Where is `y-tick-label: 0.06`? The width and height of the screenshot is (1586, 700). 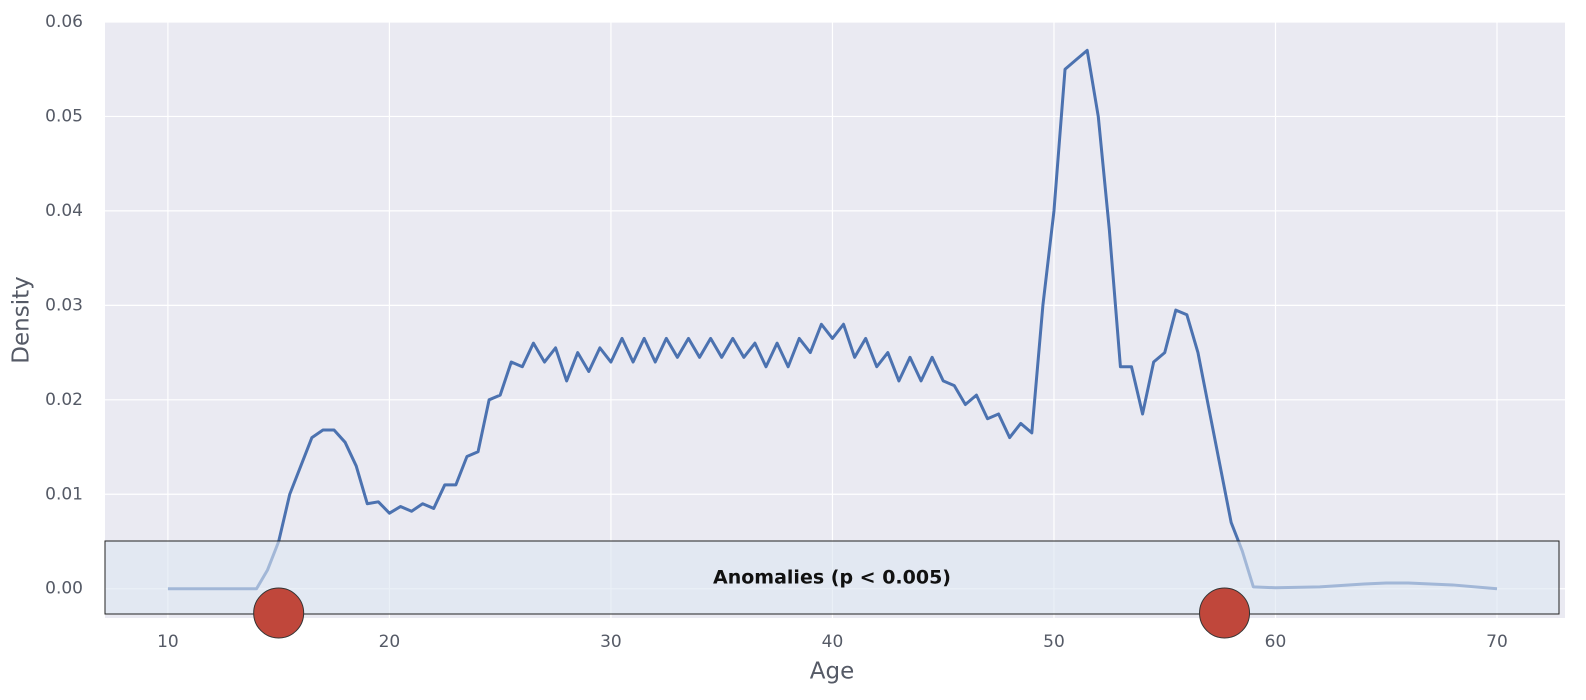 y-tick-label: 0.06 is located at coordinates (64, 22).